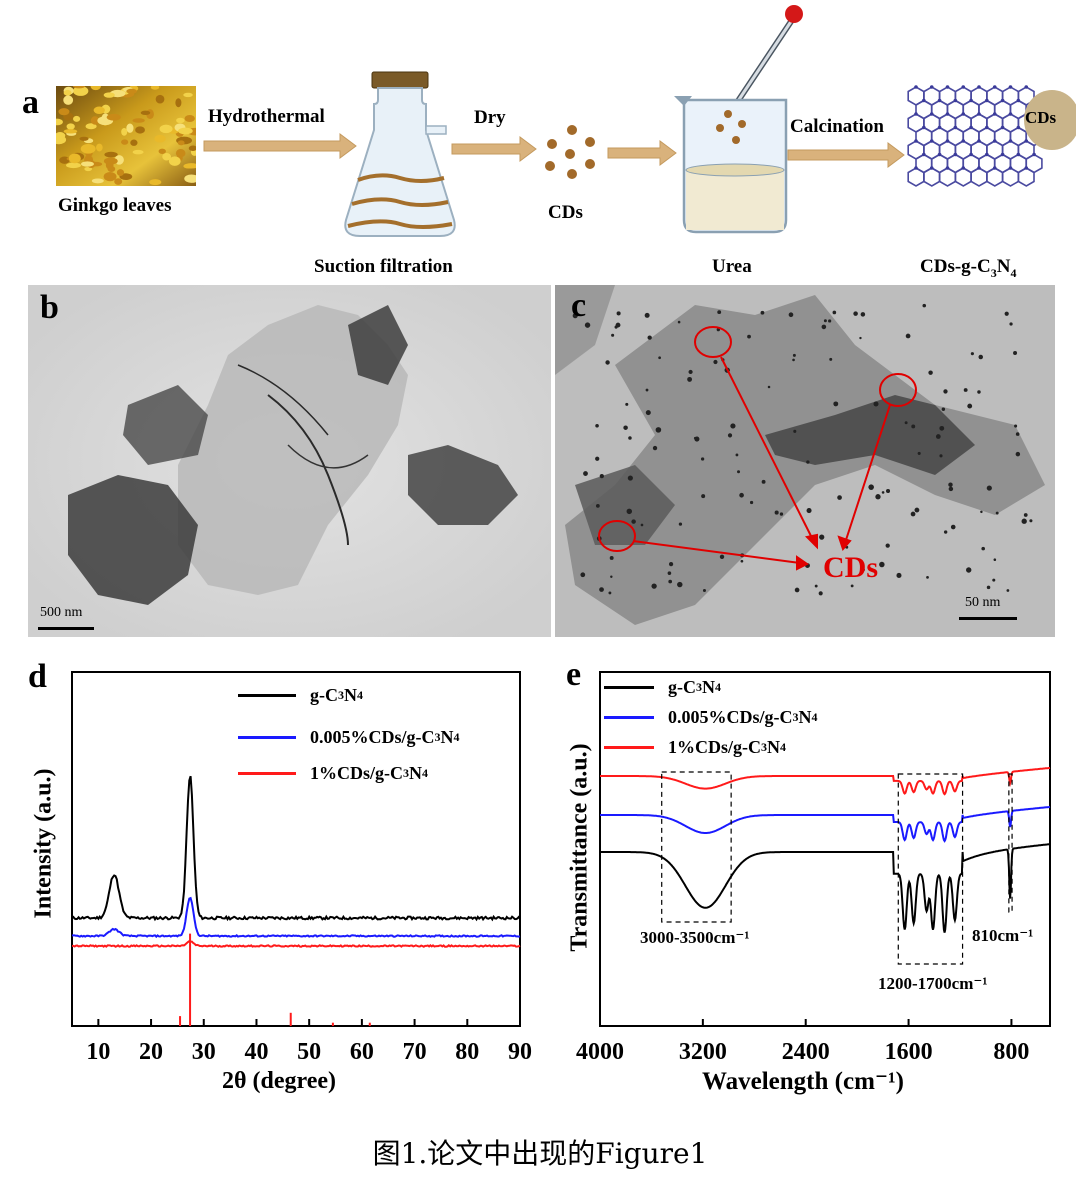 This screenshot has width=1080, height=1195. Describe the element at coordinates (415, 1052) in the screenshot. I see `x-tick-label: 70` at that location.